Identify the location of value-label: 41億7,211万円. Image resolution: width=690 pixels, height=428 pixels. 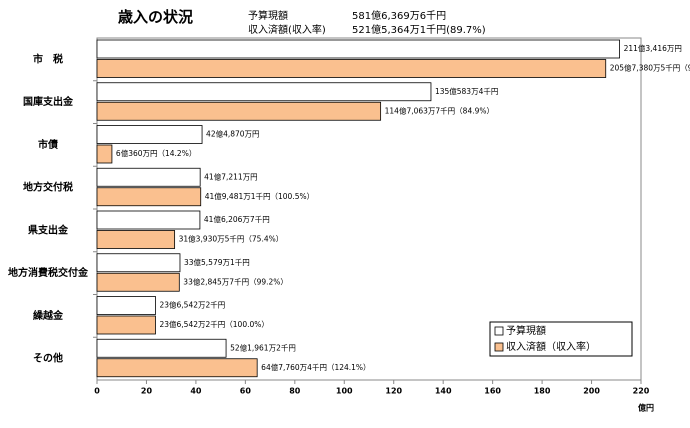
(231, 176).